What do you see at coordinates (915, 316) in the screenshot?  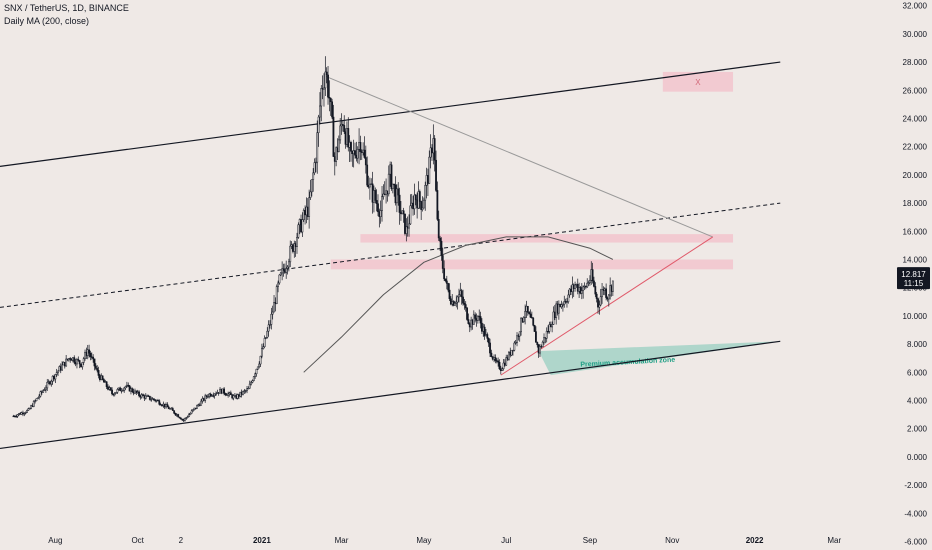 I see `price-tick-label: 10.000` at bounding box center [915, 316].